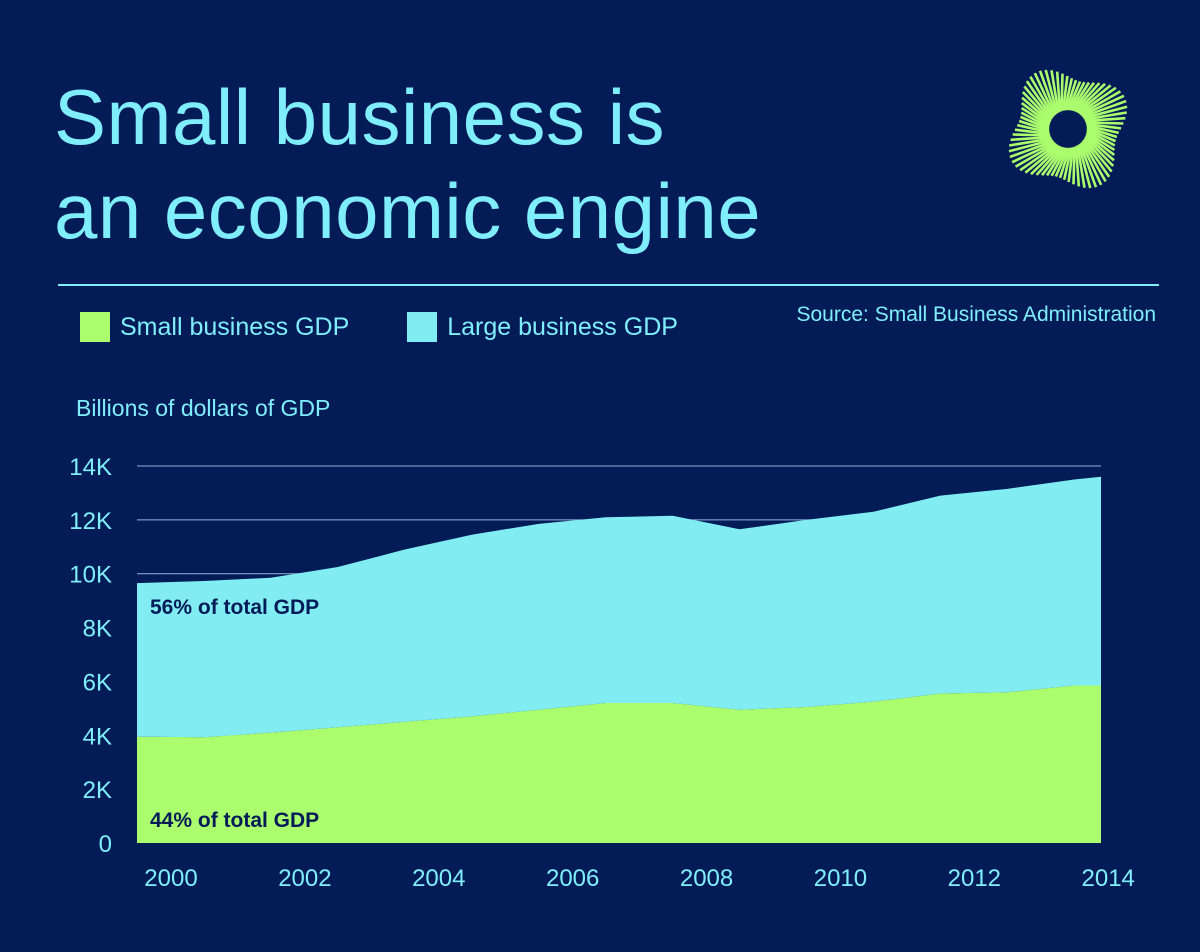 Image resolution: width=1200 pixels, height=952 pixels. Describe the element at coordinates (976, 314) in the screenshot. I see `source-note: Source: Small Business Administration` at that location.